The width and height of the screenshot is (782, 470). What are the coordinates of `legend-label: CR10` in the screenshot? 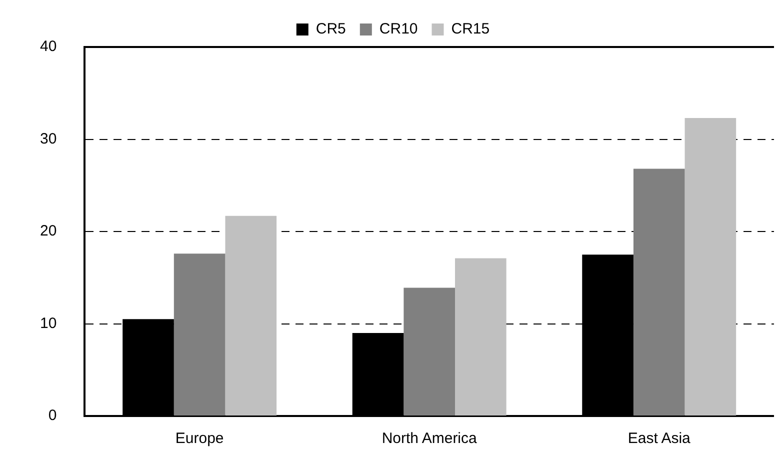 It's located at (398, 29).